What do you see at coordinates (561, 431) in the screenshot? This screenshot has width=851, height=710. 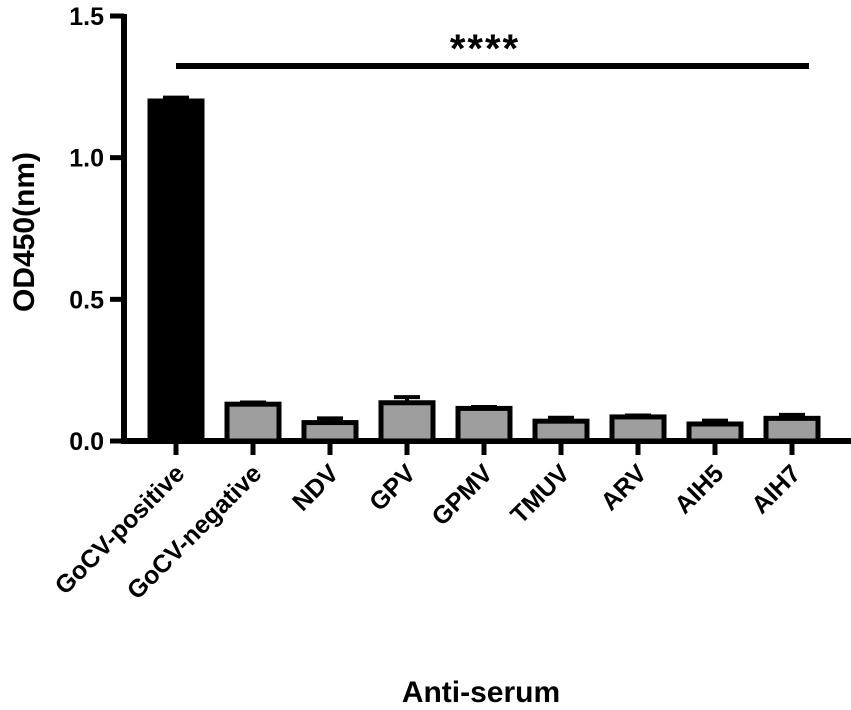 I see `bar-tmuv` at bounding box center [561, 431].